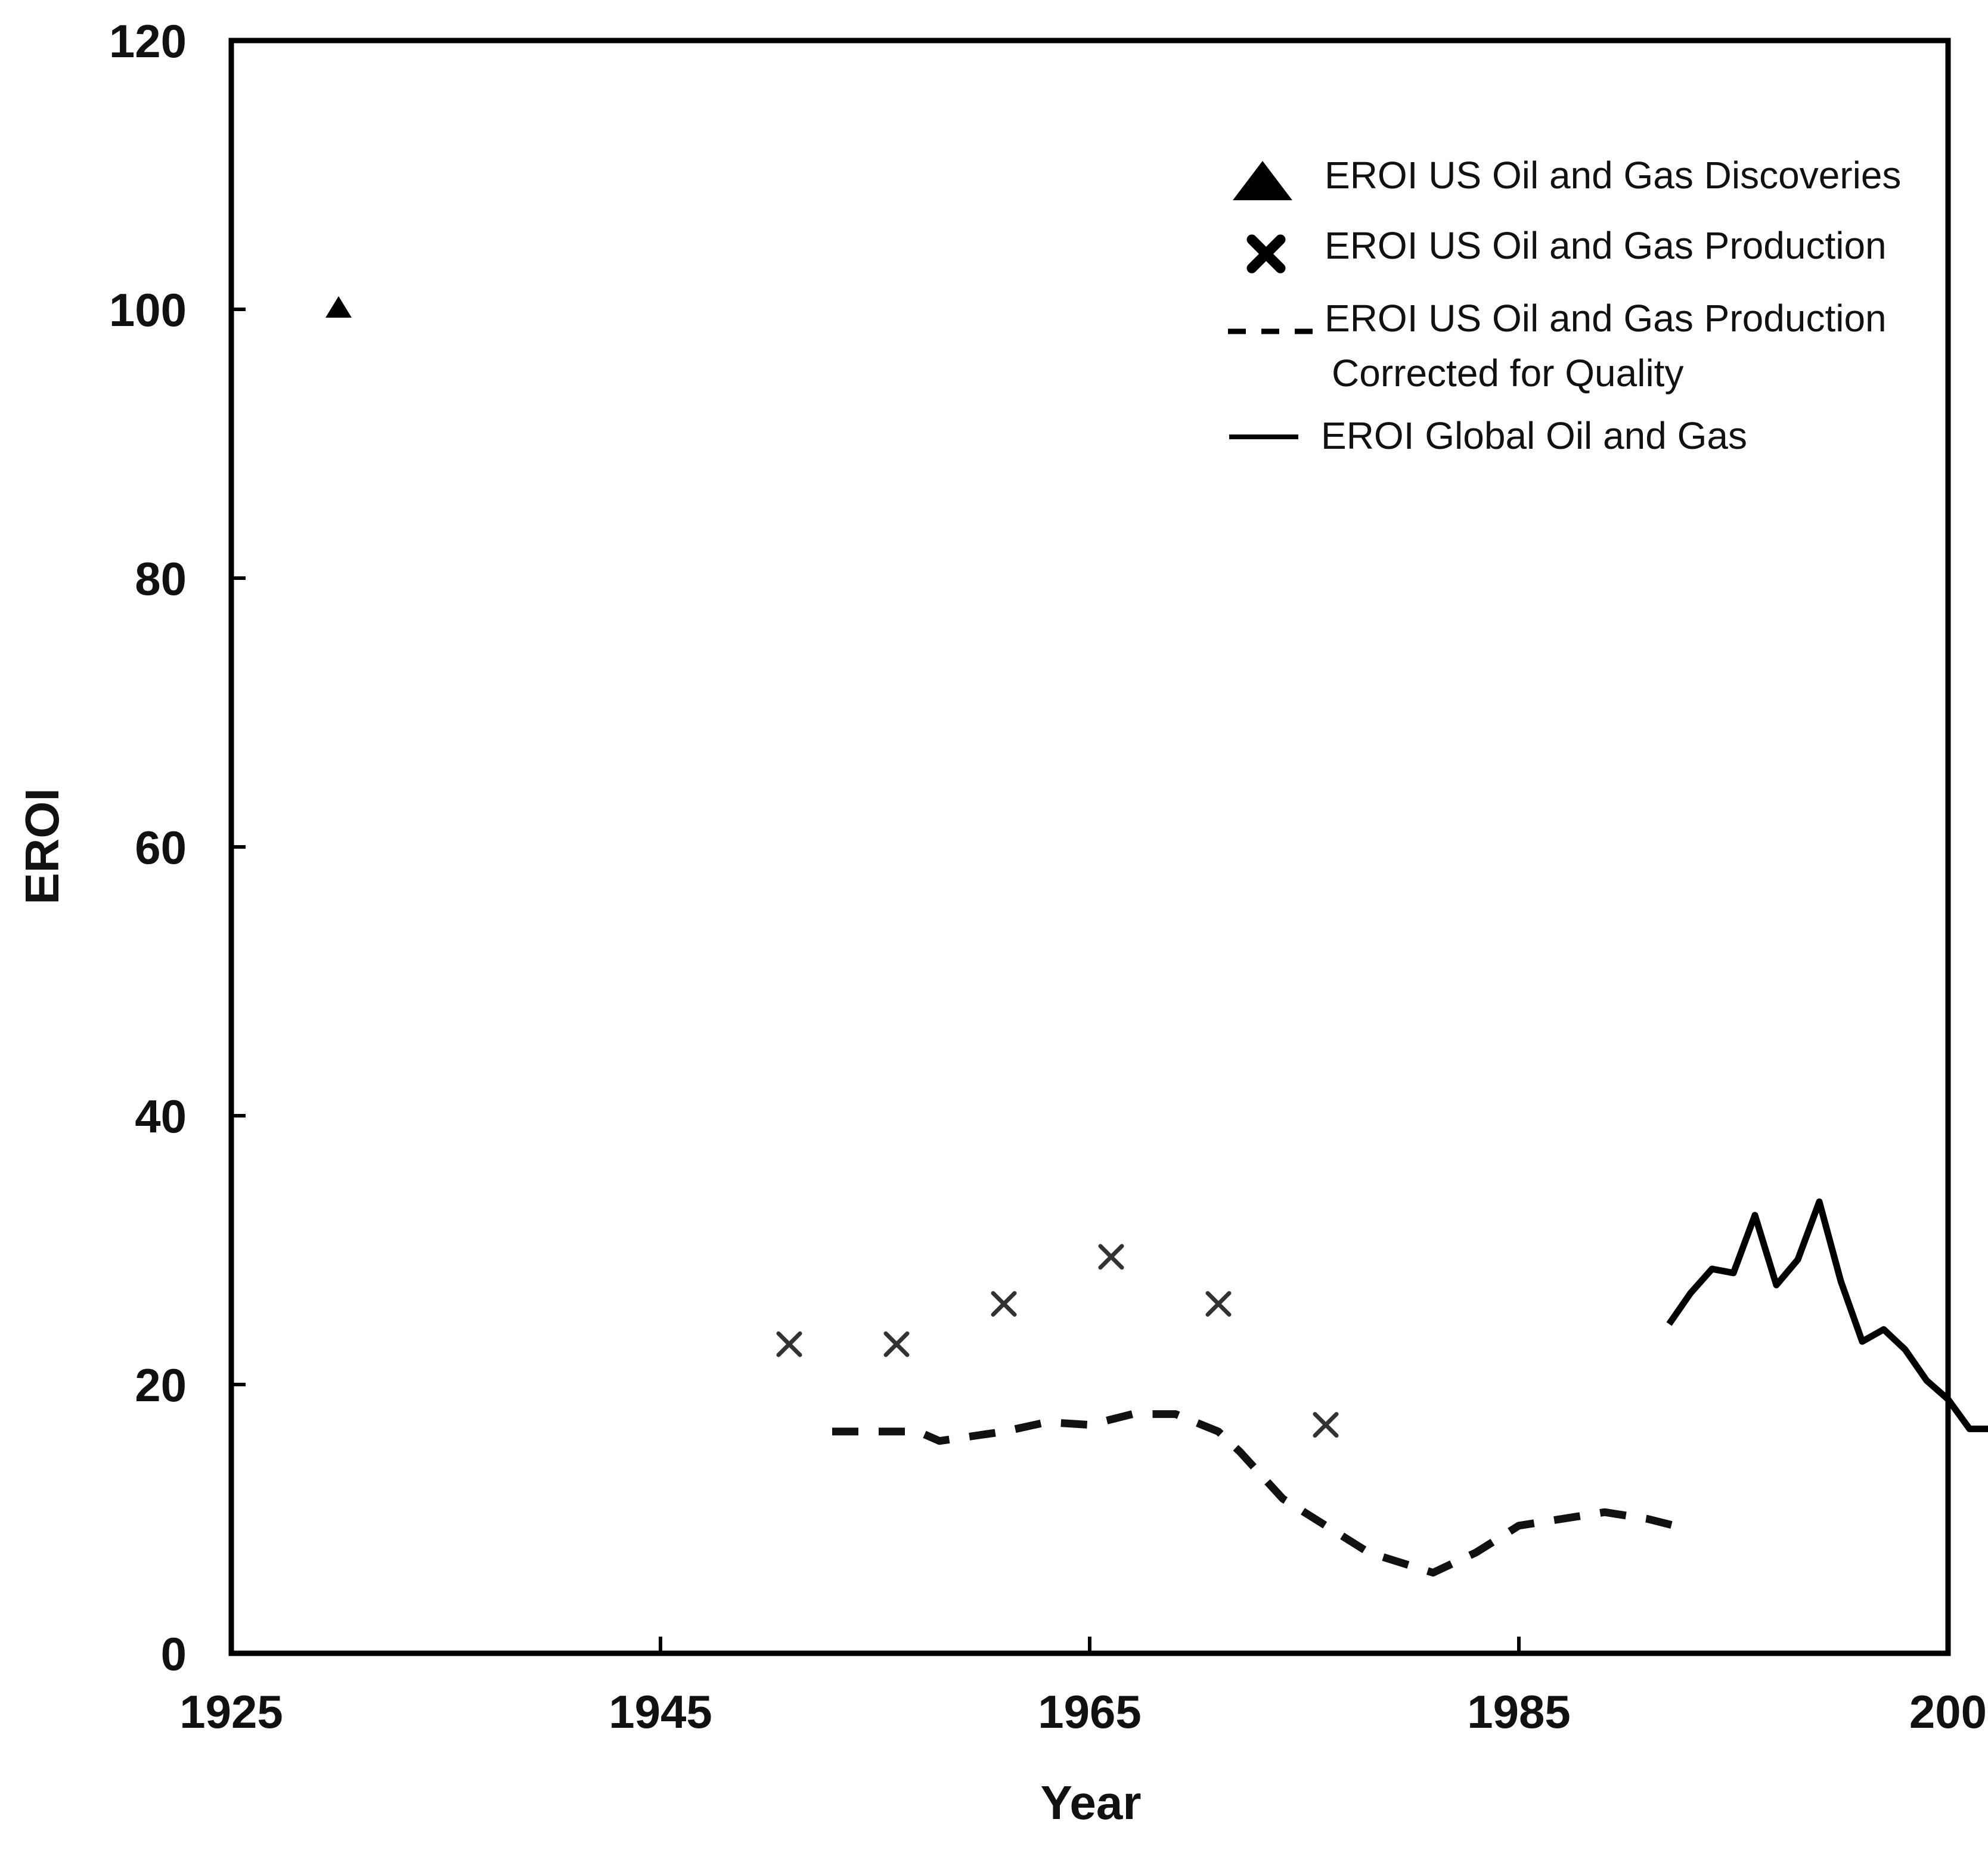  Describe the element at coordinates (1606, 245) in the screenshot. I see `legend-label-production: EROI US Oil and Gas Production` at that location.